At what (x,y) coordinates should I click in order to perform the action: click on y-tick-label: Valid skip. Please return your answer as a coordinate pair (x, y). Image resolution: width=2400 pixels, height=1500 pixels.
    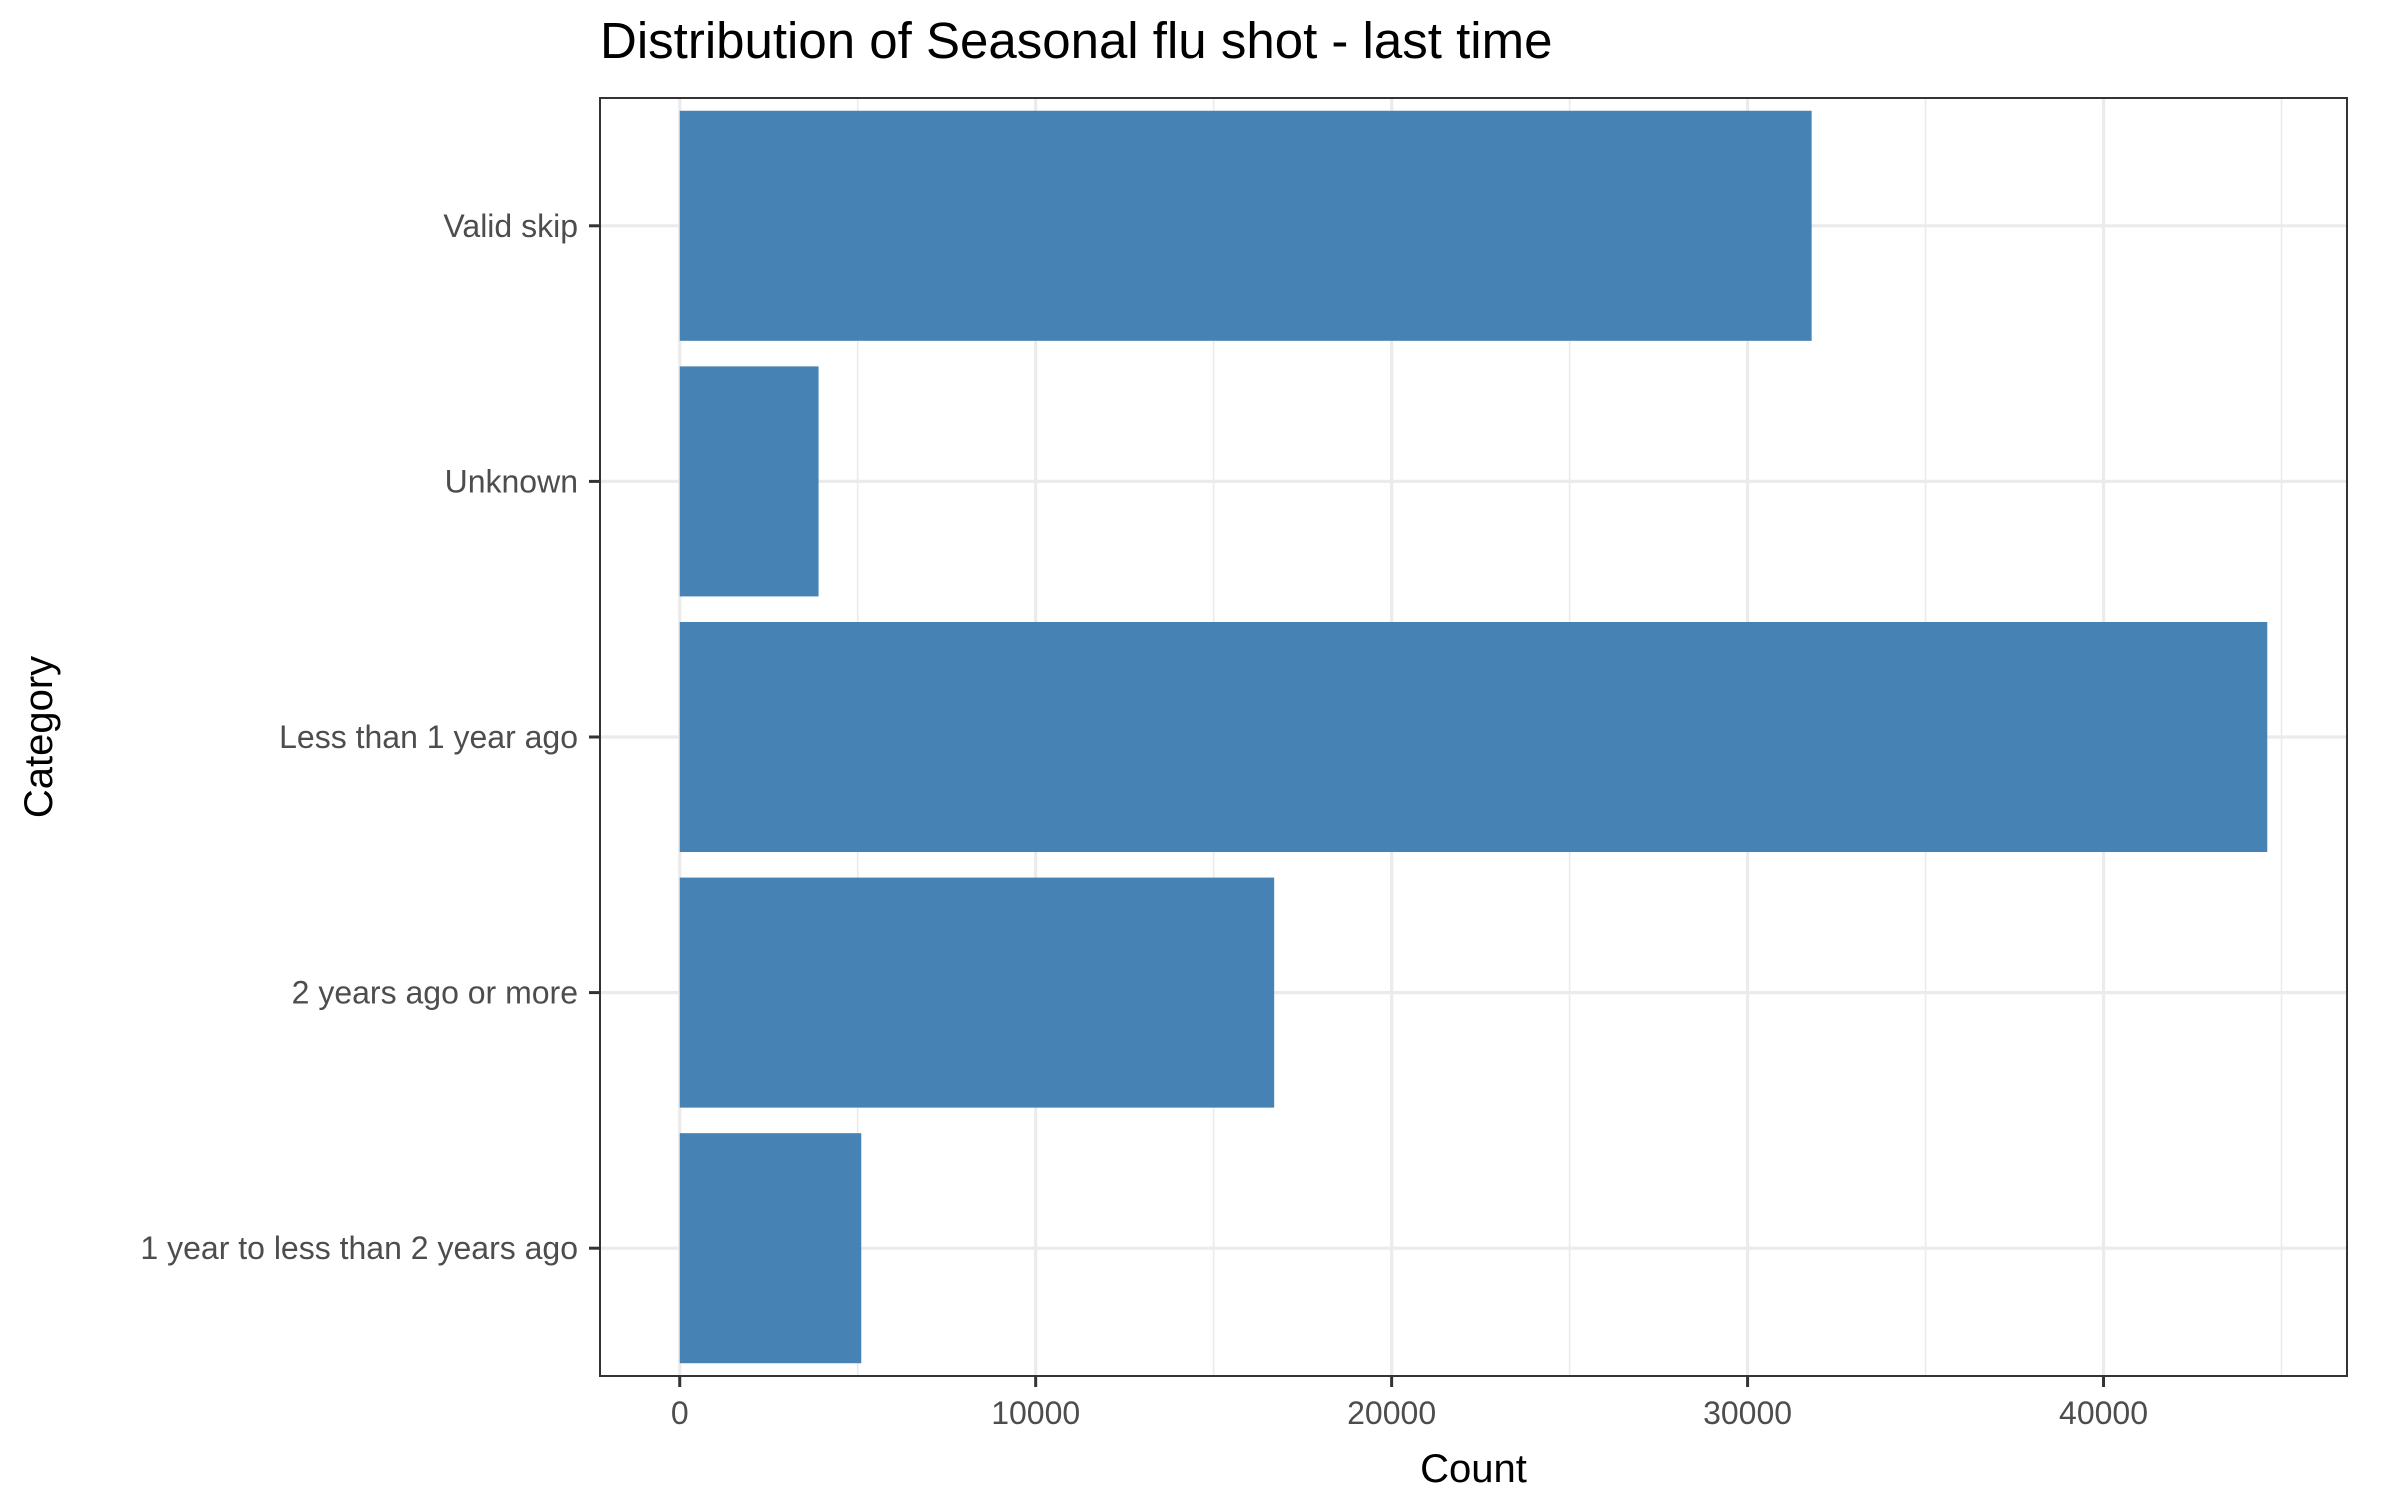
    Looking at the image, I should click on (510, 226).